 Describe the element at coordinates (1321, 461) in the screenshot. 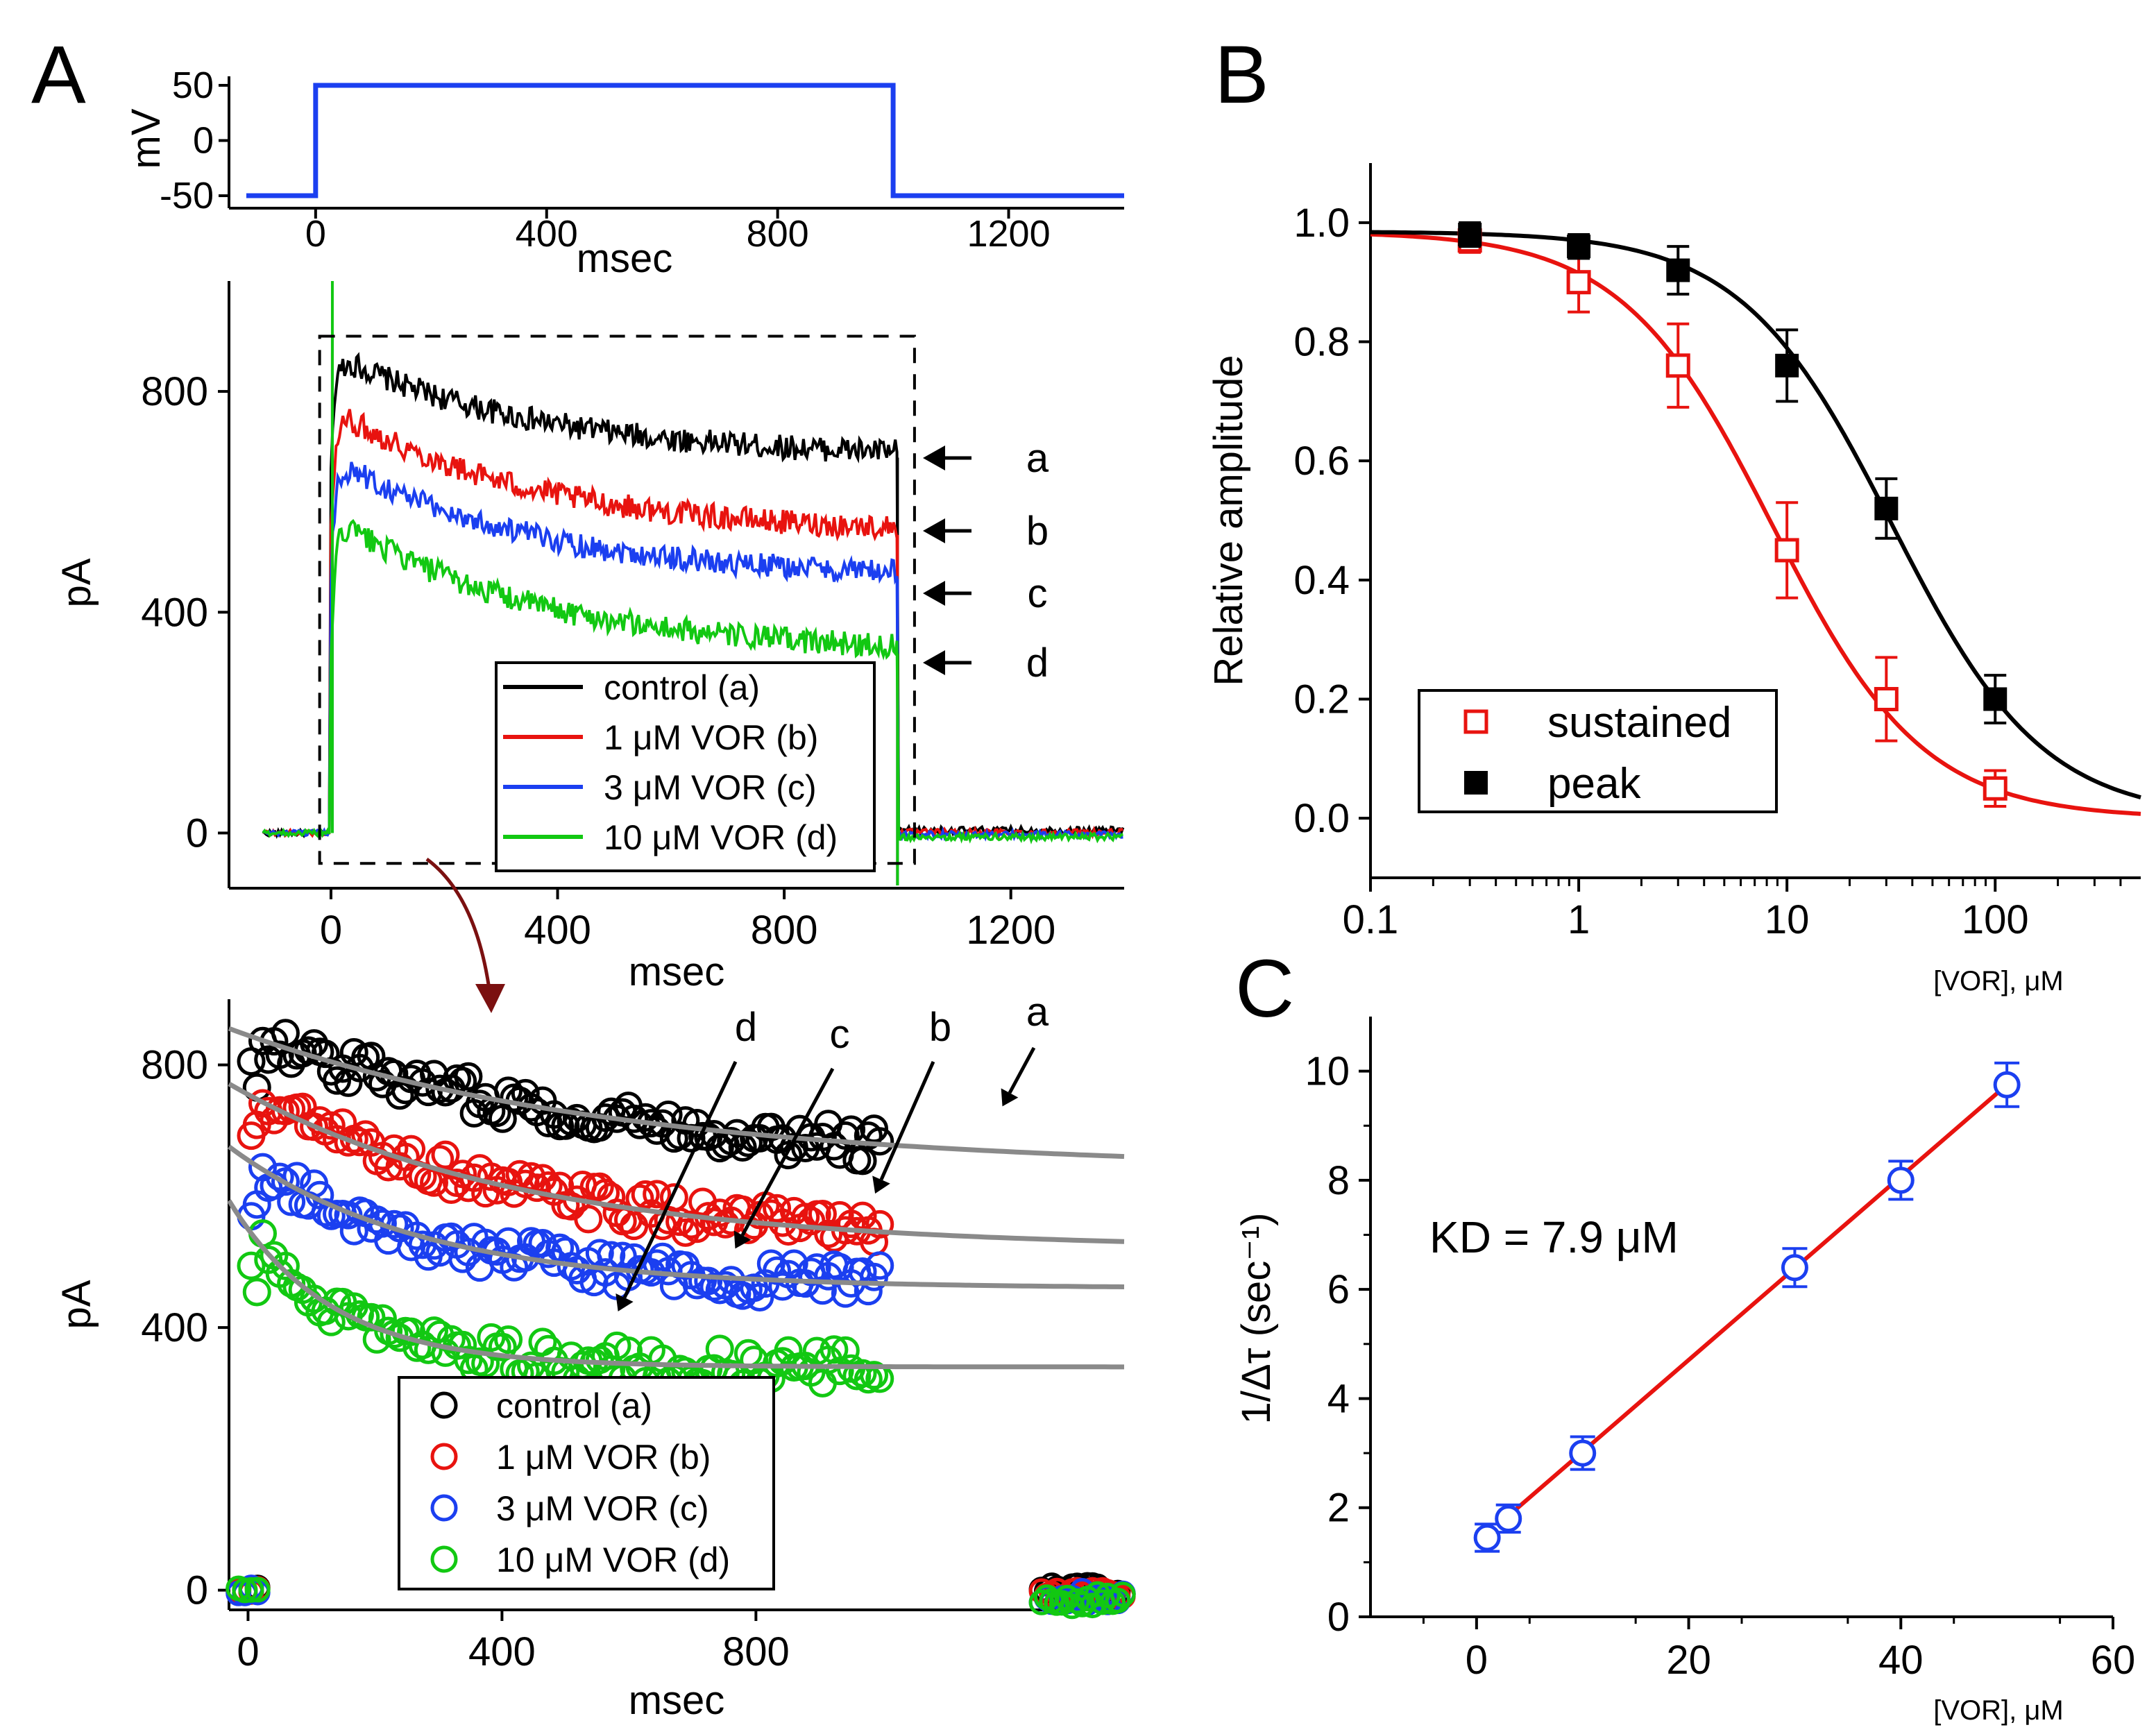

I see `b-y-tick-label: 0.6` at that location.